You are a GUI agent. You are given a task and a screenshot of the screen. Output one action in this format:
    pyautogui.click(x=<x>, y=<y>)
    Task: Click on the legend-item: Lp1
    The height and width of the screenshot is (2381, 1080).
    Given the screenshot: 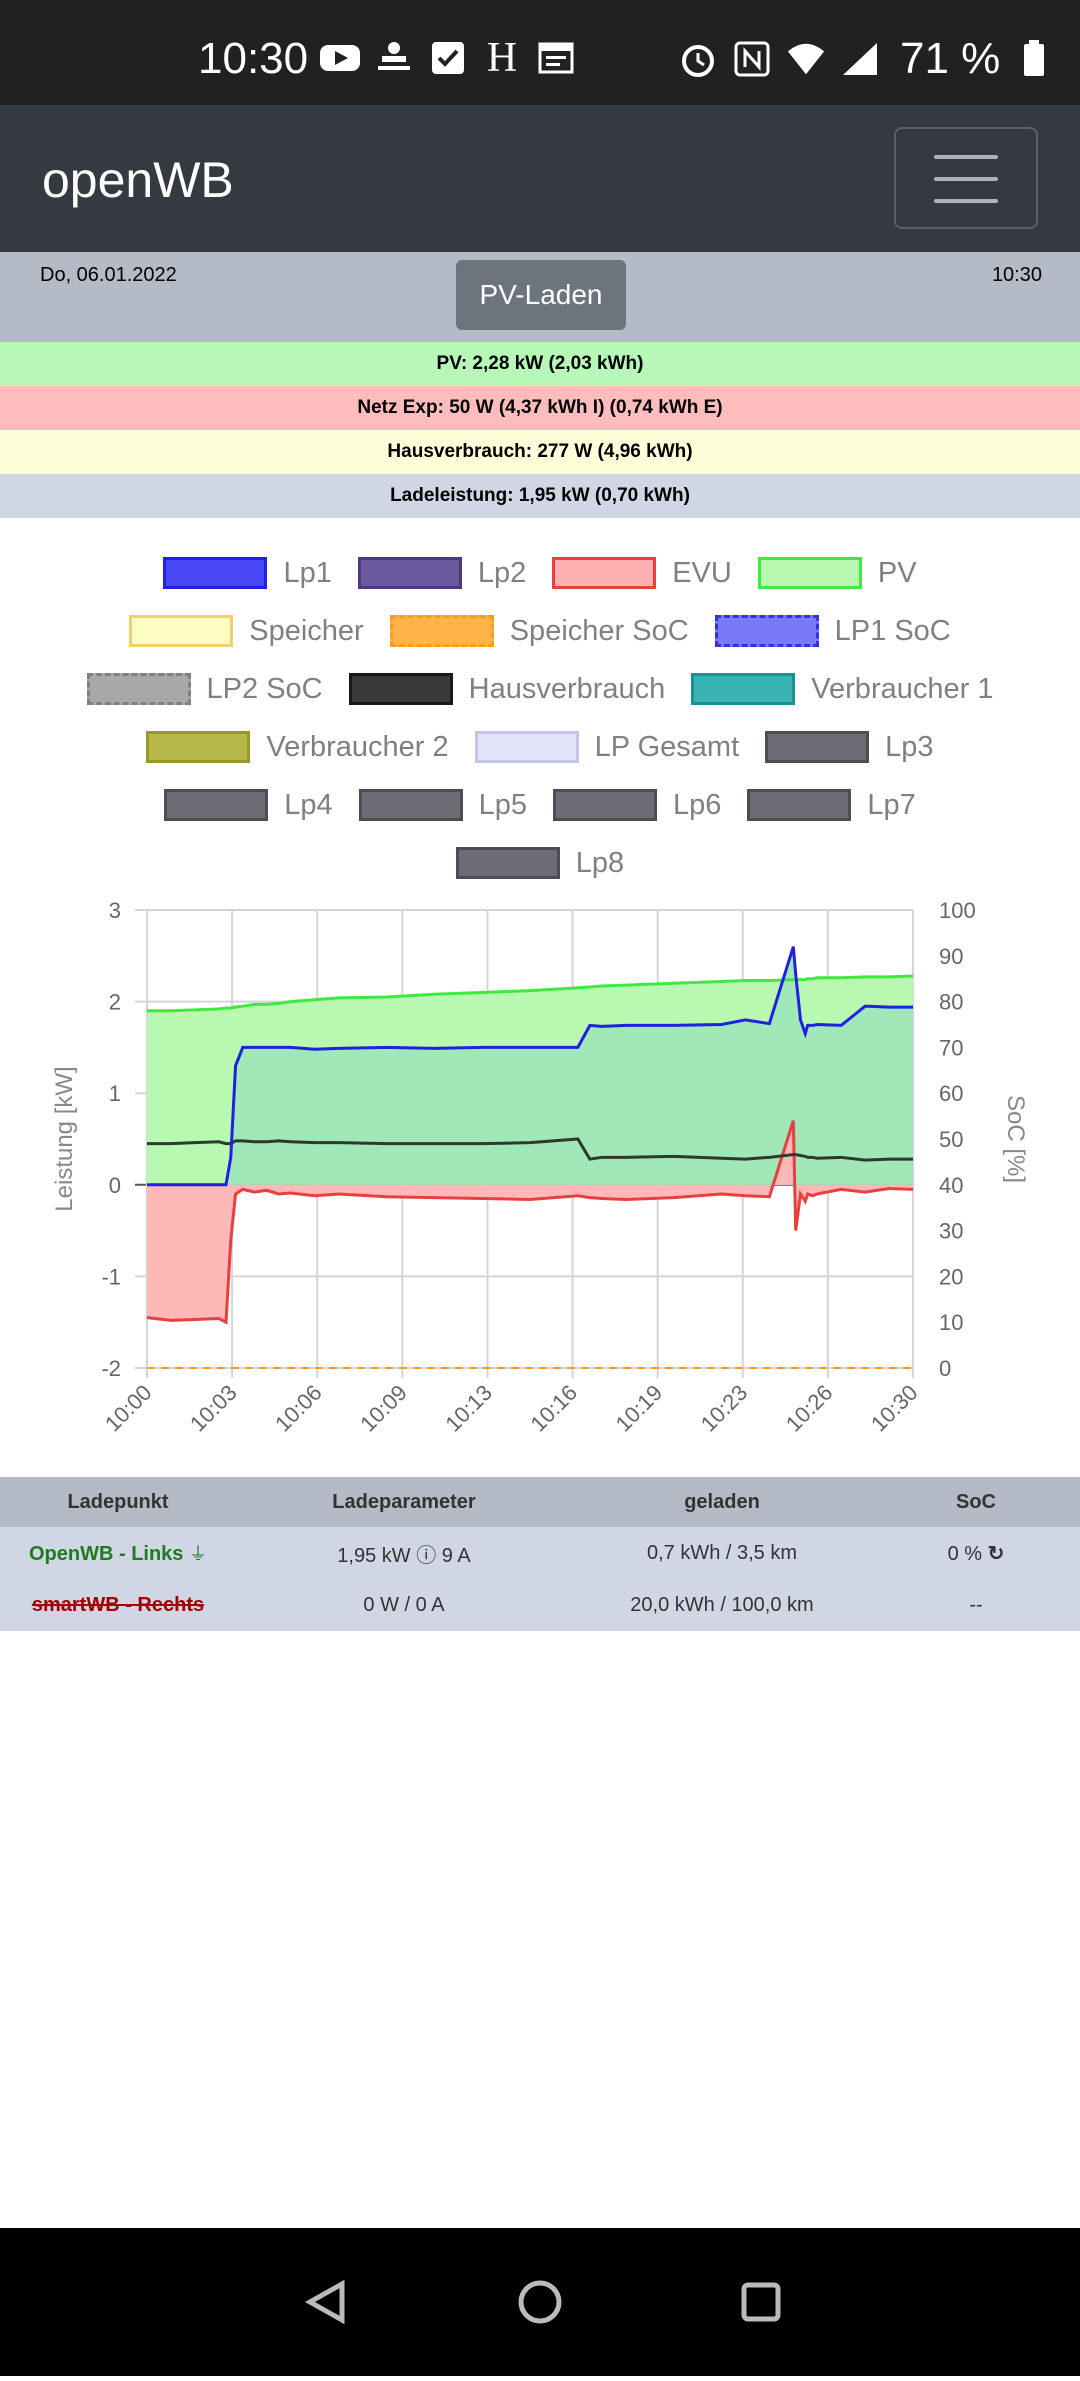 What is the action you would take?
    pyautogui.click(x=247, y=573)
    